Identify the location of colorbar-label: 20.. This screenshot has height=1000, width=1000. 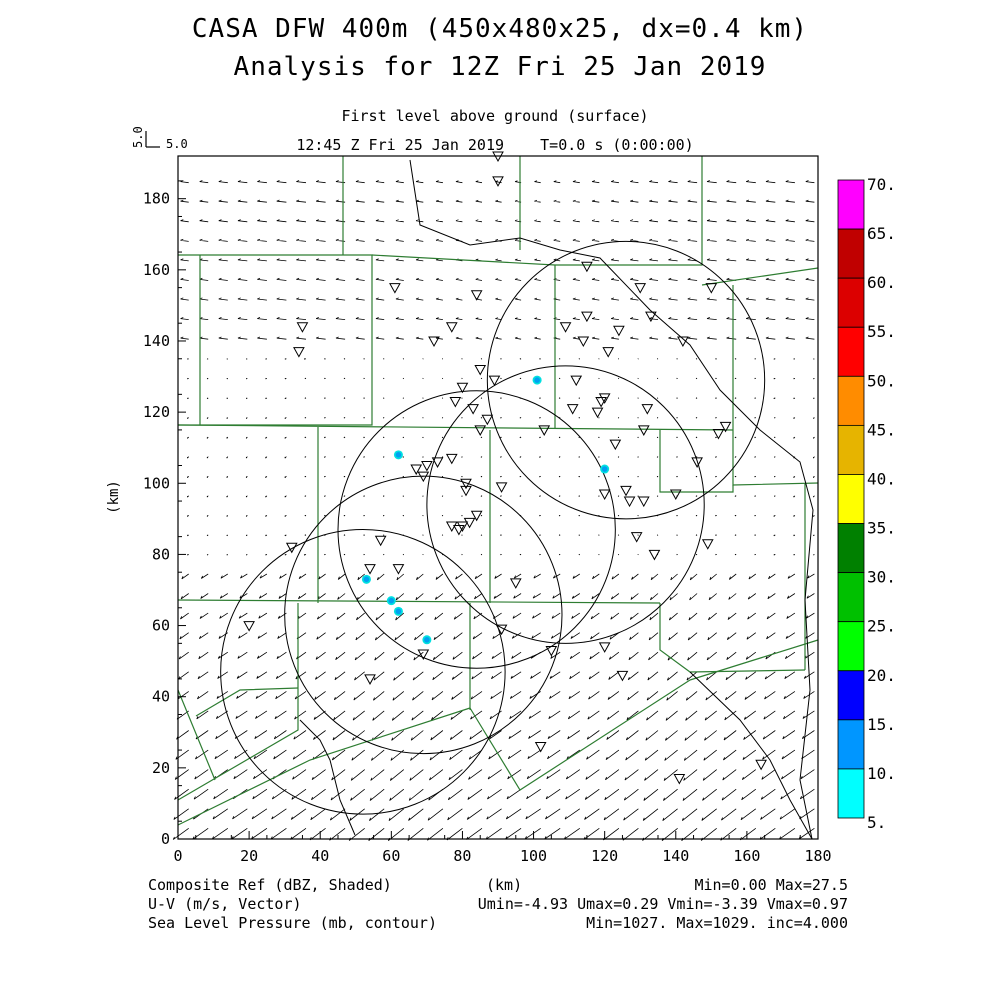
(881, 675).